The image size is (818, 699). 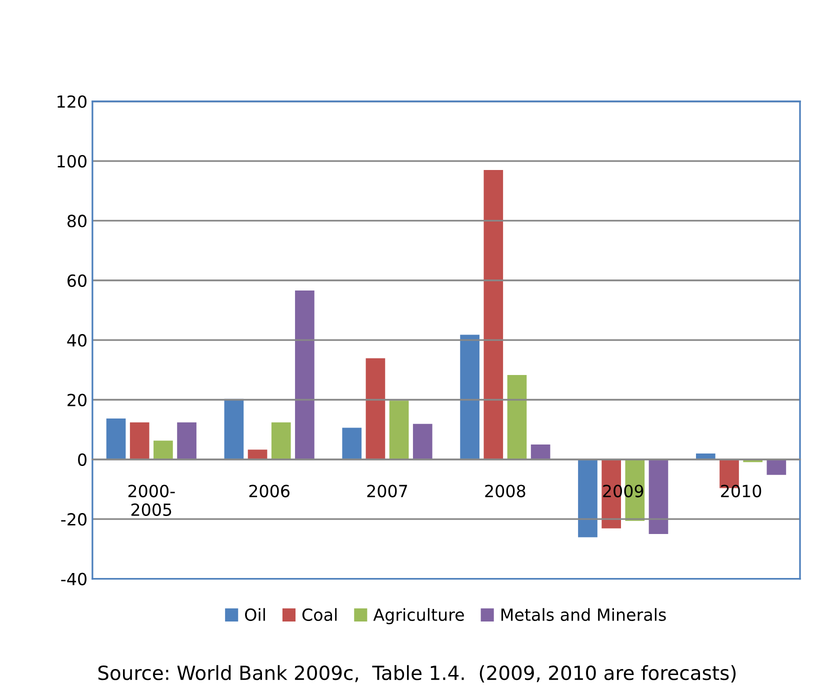 I want to click on x-tick-label: 2007, so click(x=387, y=491).